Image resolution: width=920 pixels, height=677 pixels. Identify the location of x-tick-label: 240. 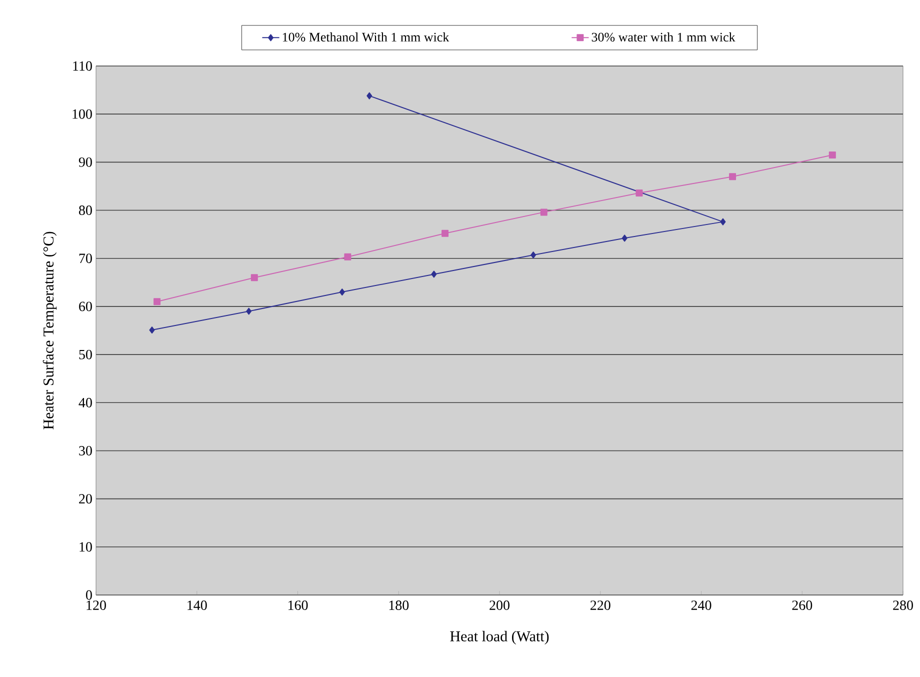
(701, 605).